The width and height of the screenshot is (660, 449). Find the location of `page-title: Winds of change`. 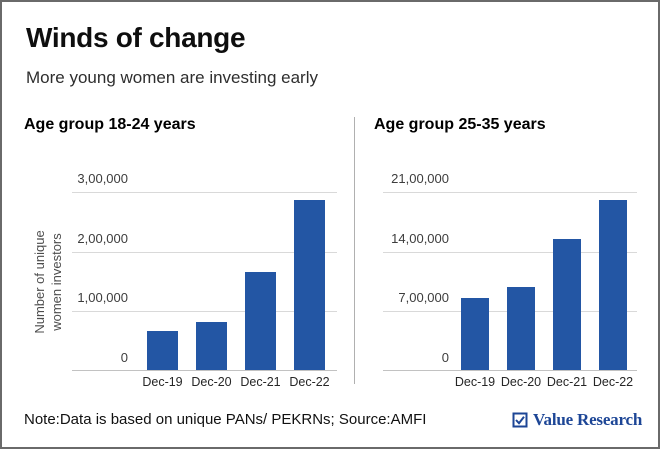

page-title: Winds of change is located at coordinates (136, 37).